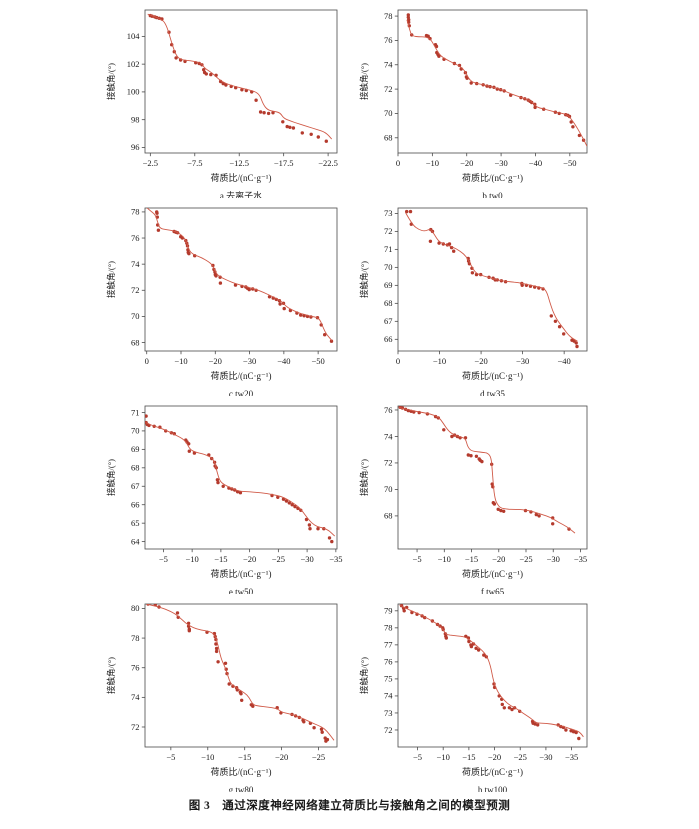  I want to click on y-tick-label: 69, so click(388, 285).